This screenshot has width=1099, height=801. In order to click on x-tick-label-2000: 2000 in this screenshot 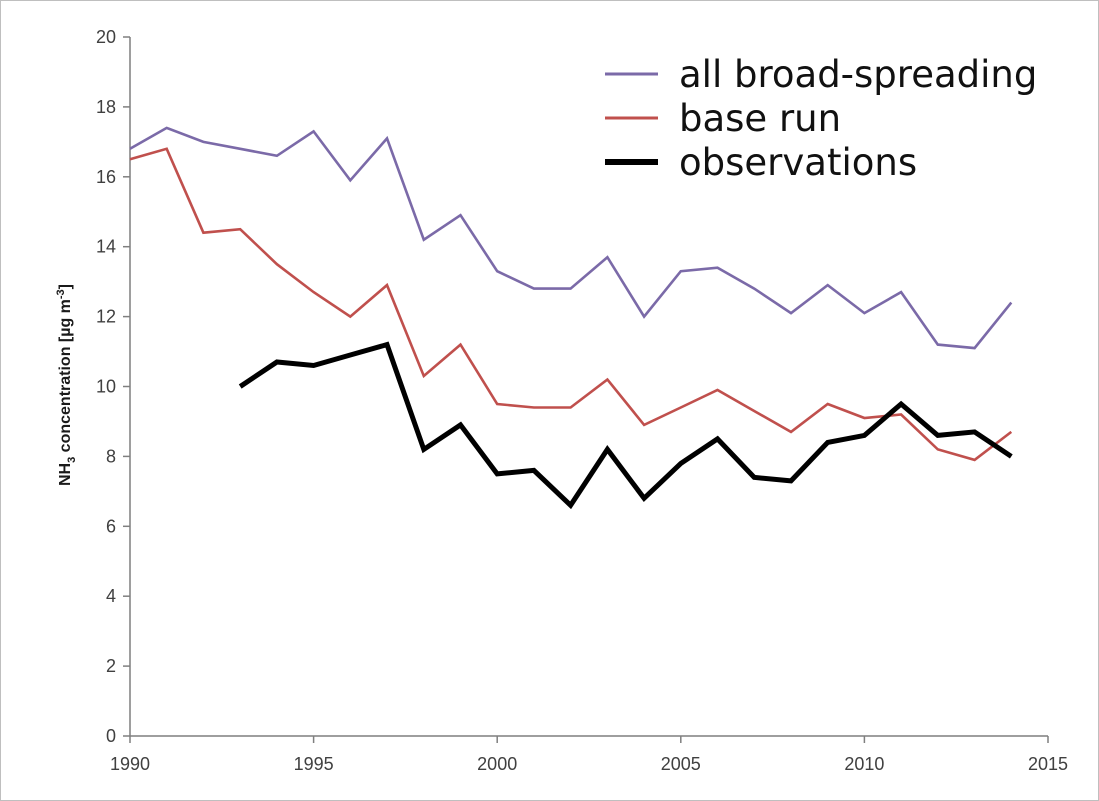, I will do `click(497, 764)`.